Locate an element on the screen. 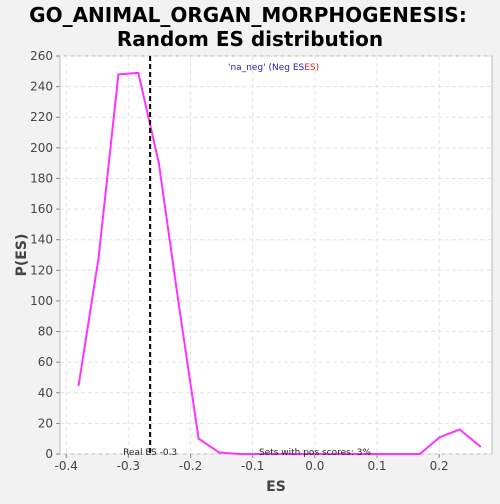 The width and height of the screenshot is (500, 504). y-tick-label: 260 is located at coordinates (41, 56).